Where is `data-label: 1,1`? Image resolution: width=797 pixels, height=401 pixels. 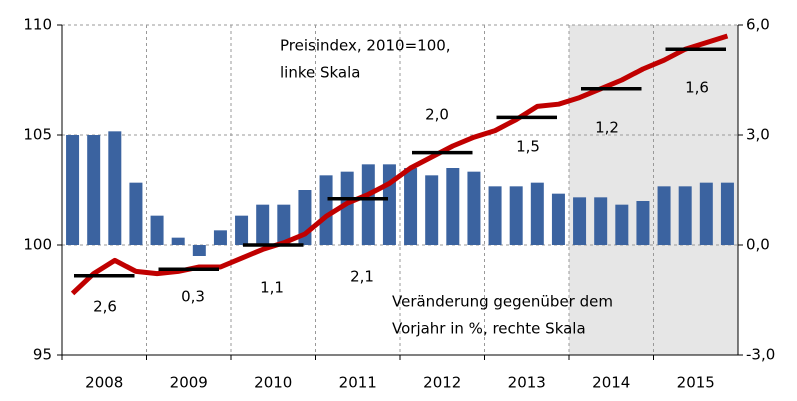
data-label: 1,1 is located at coordinates (272, 288).